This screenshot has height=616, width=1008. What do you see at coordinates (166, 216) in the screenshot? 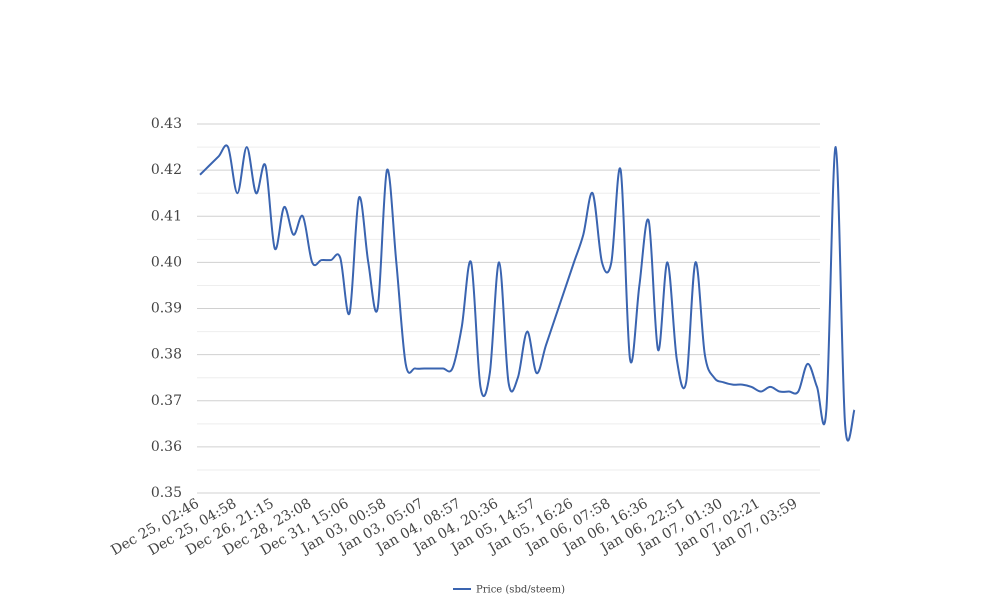
I see `y-tick-label: 0.41` at bounding box center [166, 216].